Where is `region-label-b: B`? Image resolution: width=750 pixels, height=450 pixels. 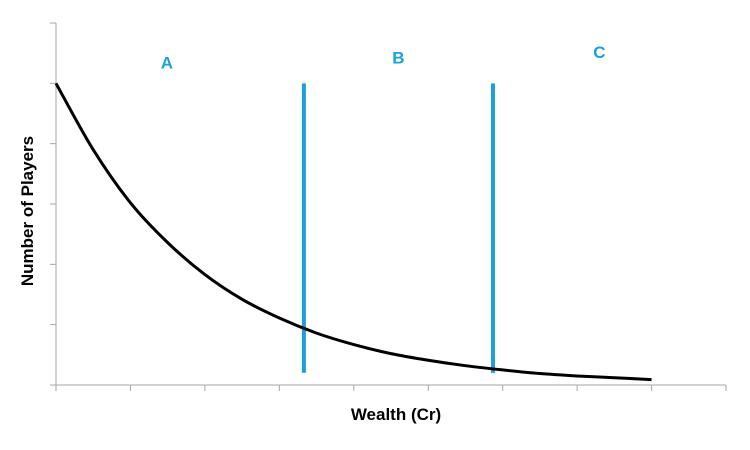
region-label-b: B is located at coordinates (398, 57).